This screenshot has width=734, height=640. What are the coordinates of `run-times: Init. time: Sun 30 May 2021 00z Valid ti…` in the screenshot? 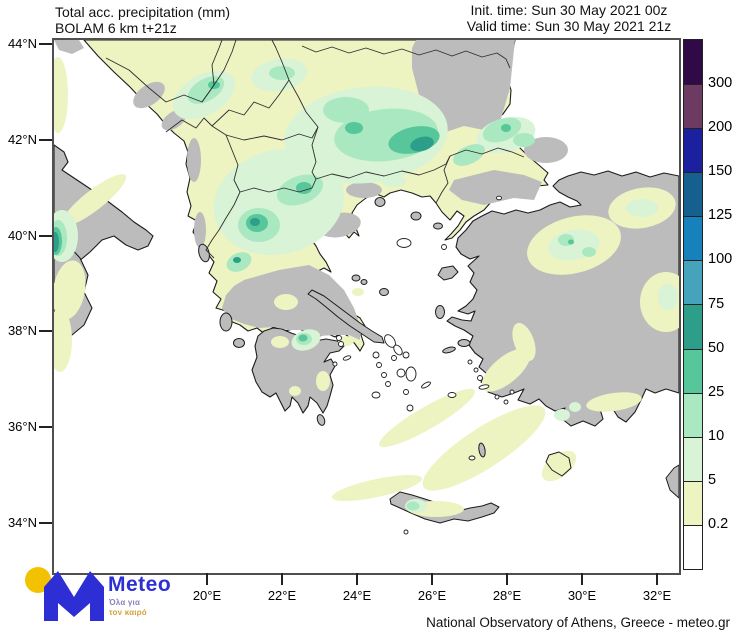 It's located at (569, 18).